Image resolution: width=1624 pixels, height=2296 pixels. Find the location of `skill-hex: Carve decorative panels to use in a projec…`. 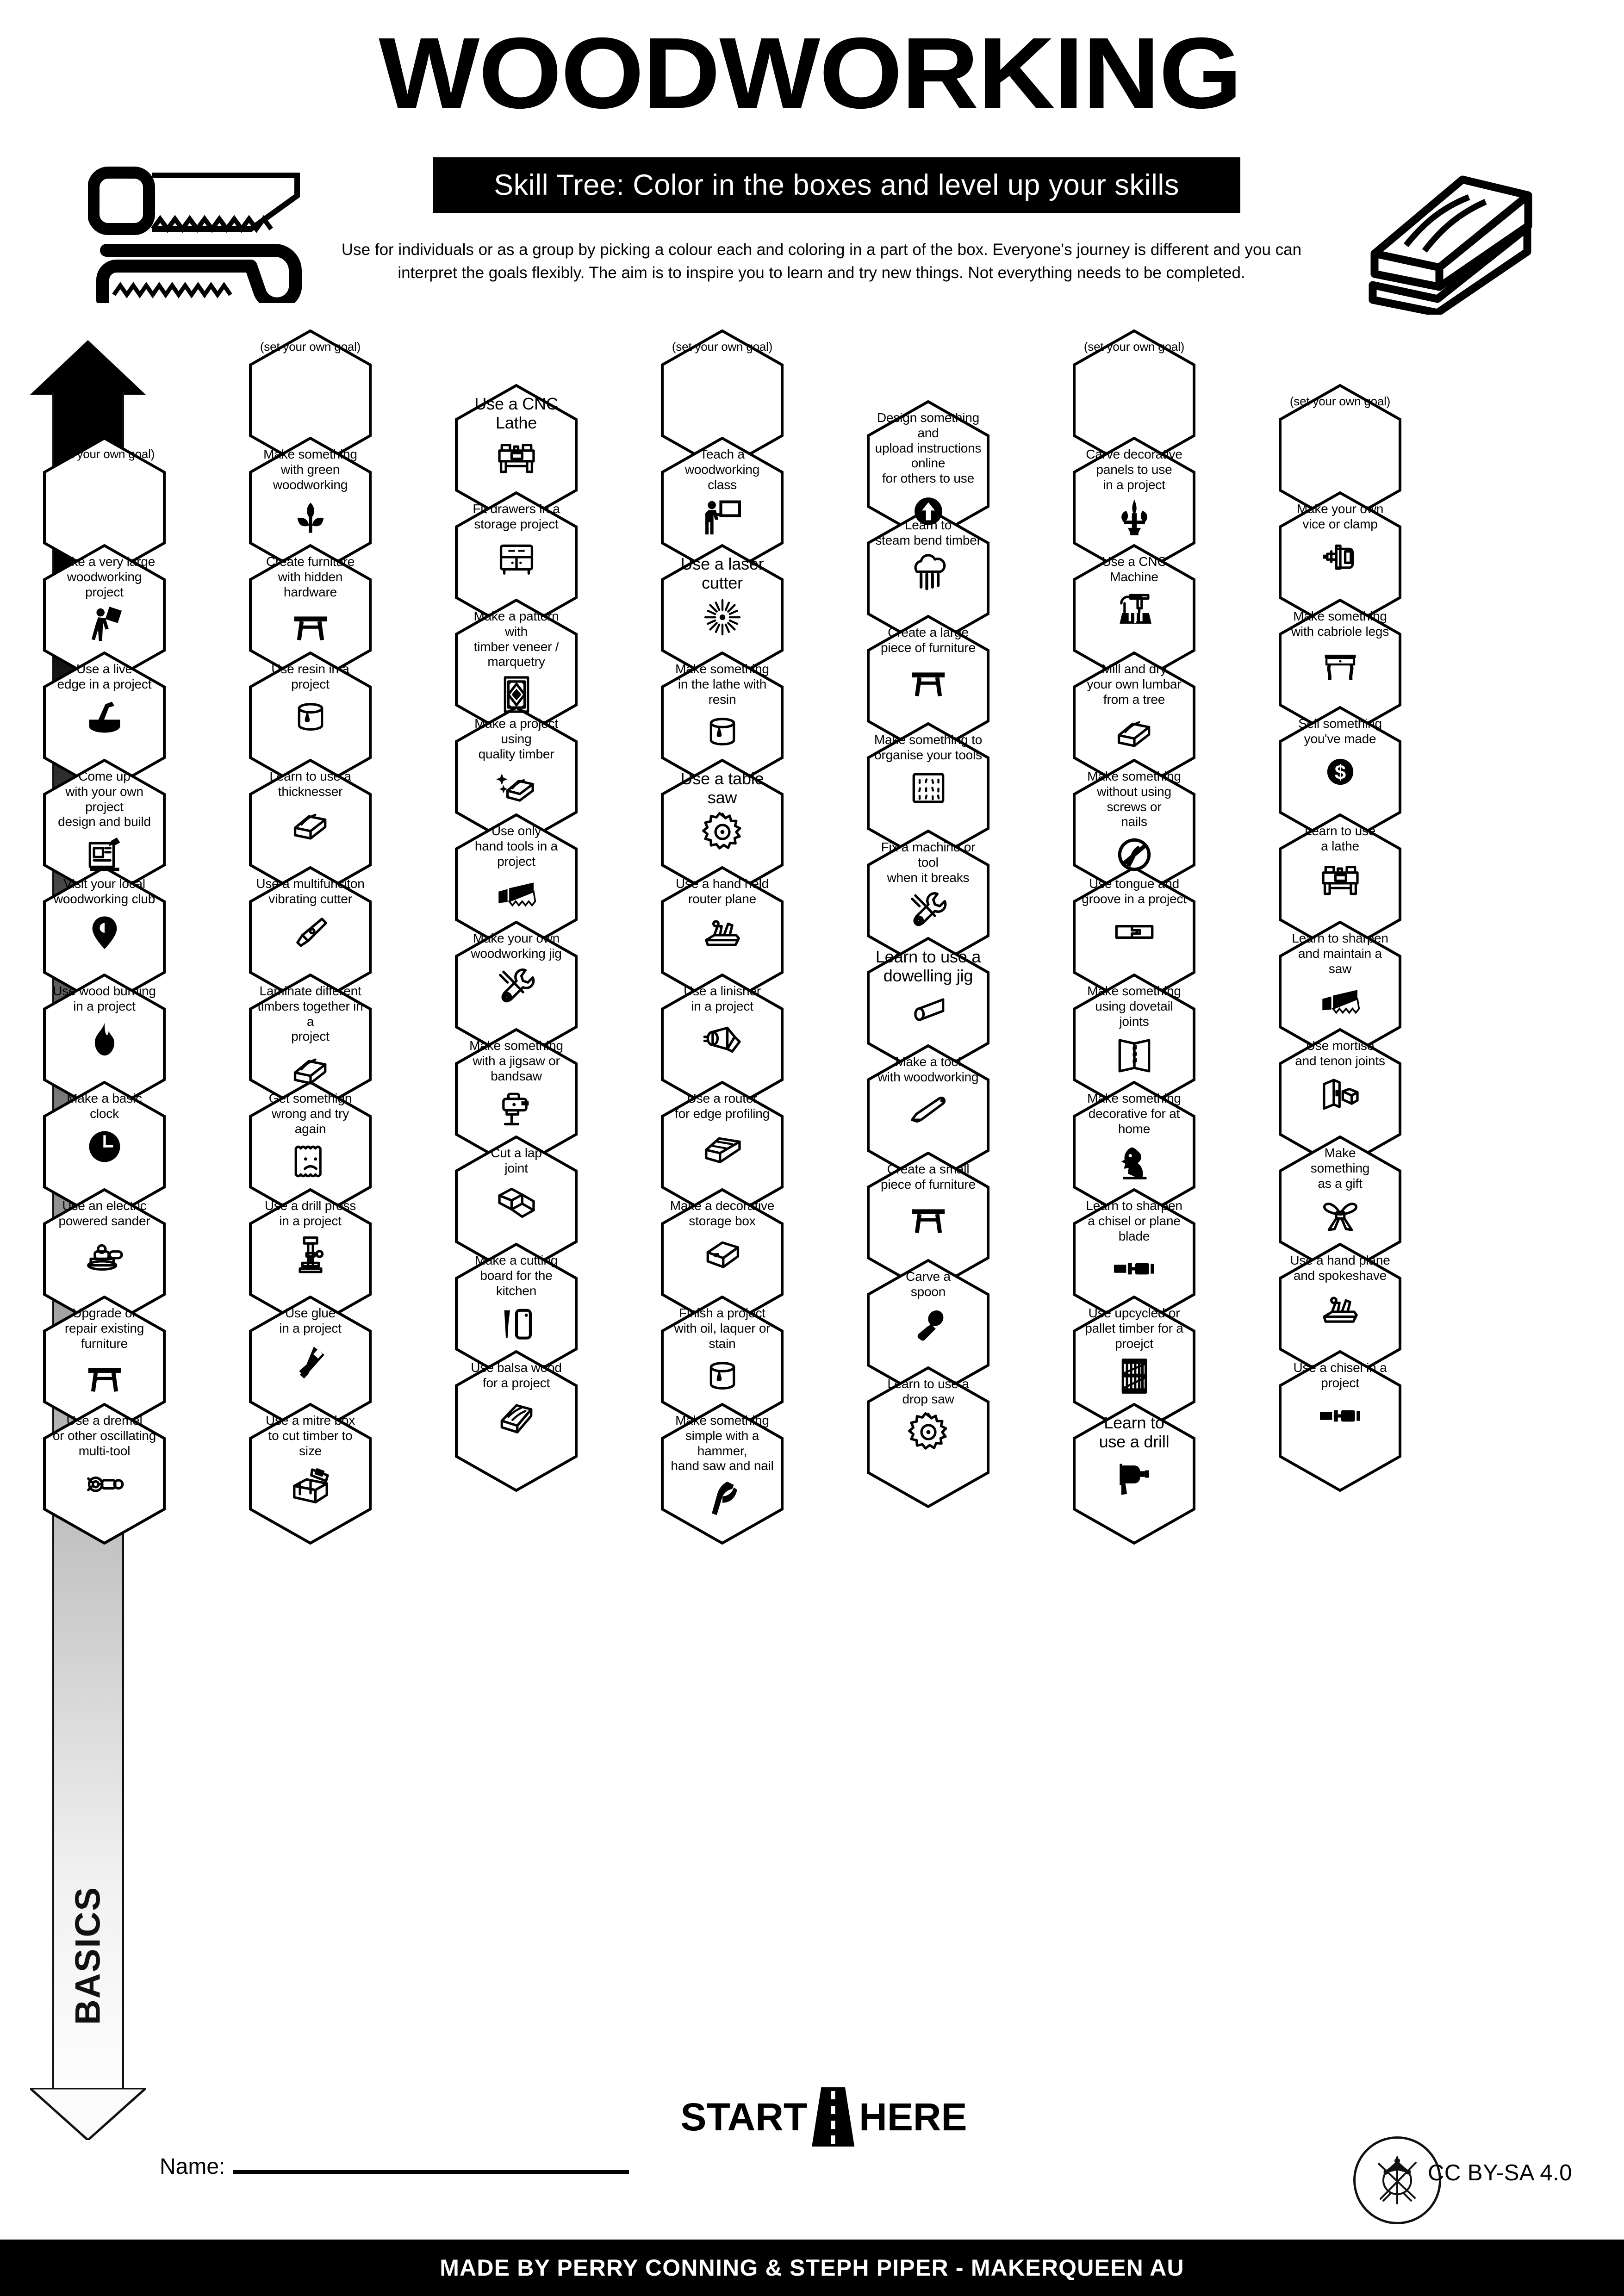

skill-hex: Carve decorative panels to use in a projec… is located at coordinates (1134, 508).